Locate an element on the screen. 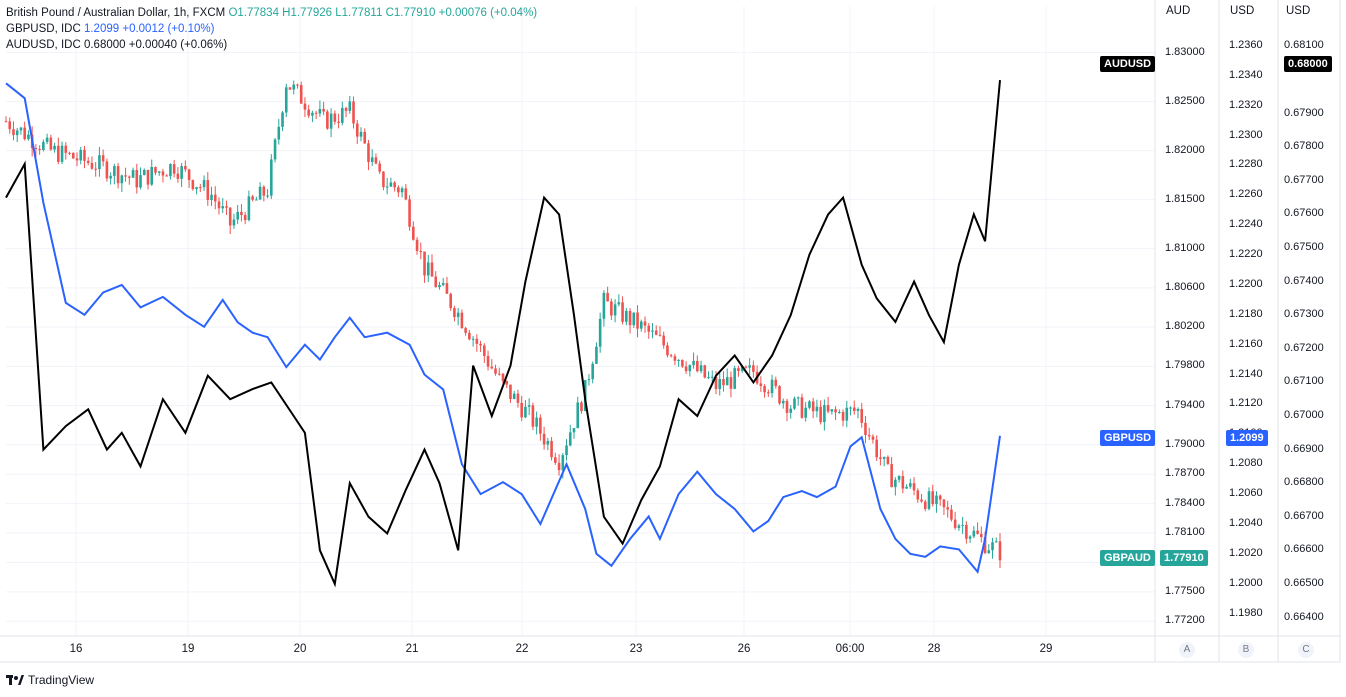 The width and height of the screenshot is (1346, 697). scale-tick-label: 1.2320 is located at coordinates (1246, 104).